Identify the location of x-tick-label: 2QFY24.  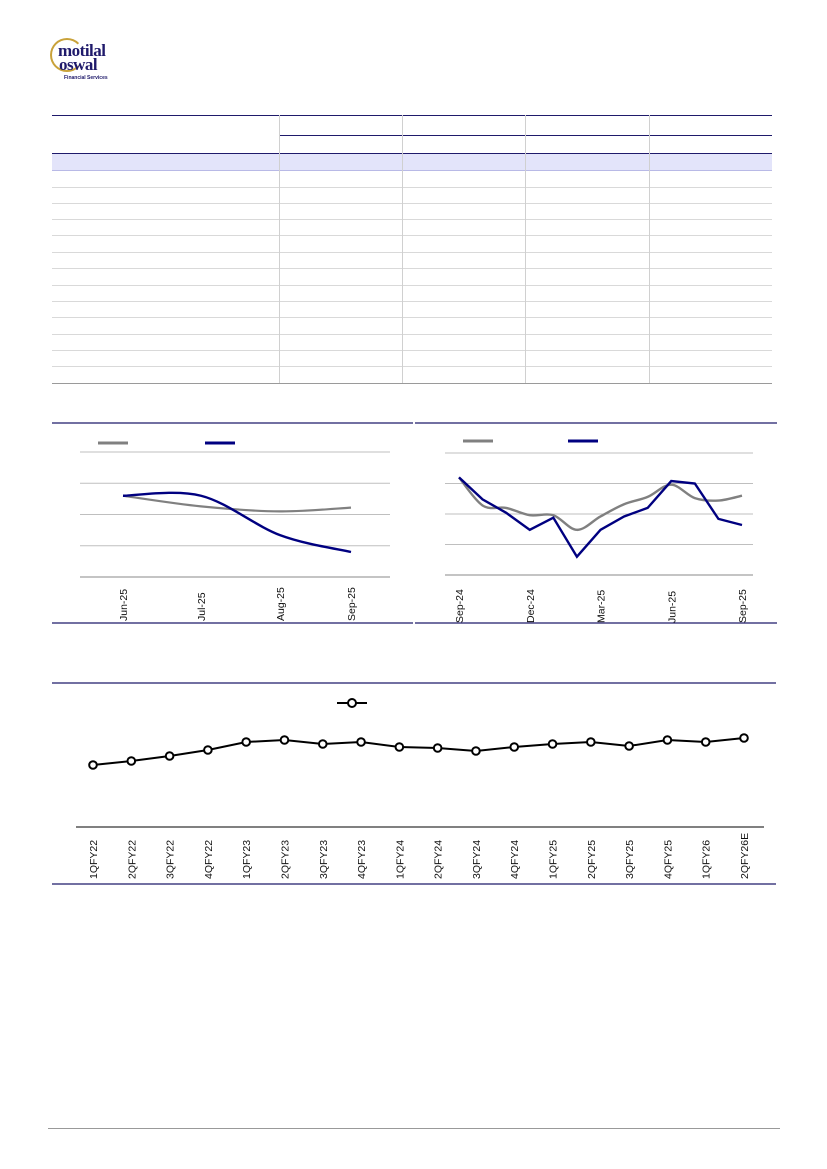
(439, 859).